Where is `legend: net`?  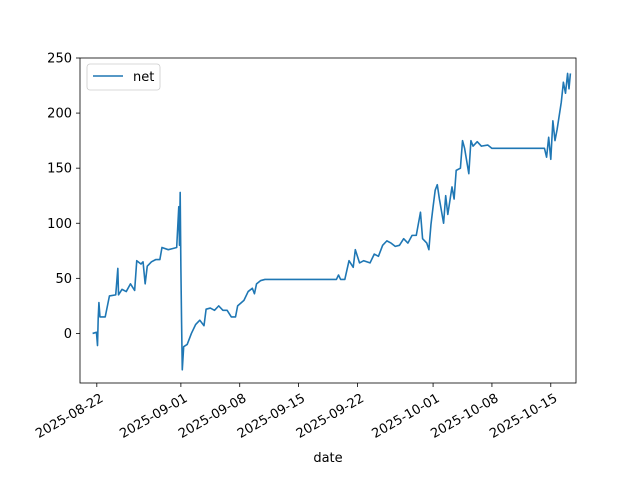
legend: net is located at coordinates (123, 77).